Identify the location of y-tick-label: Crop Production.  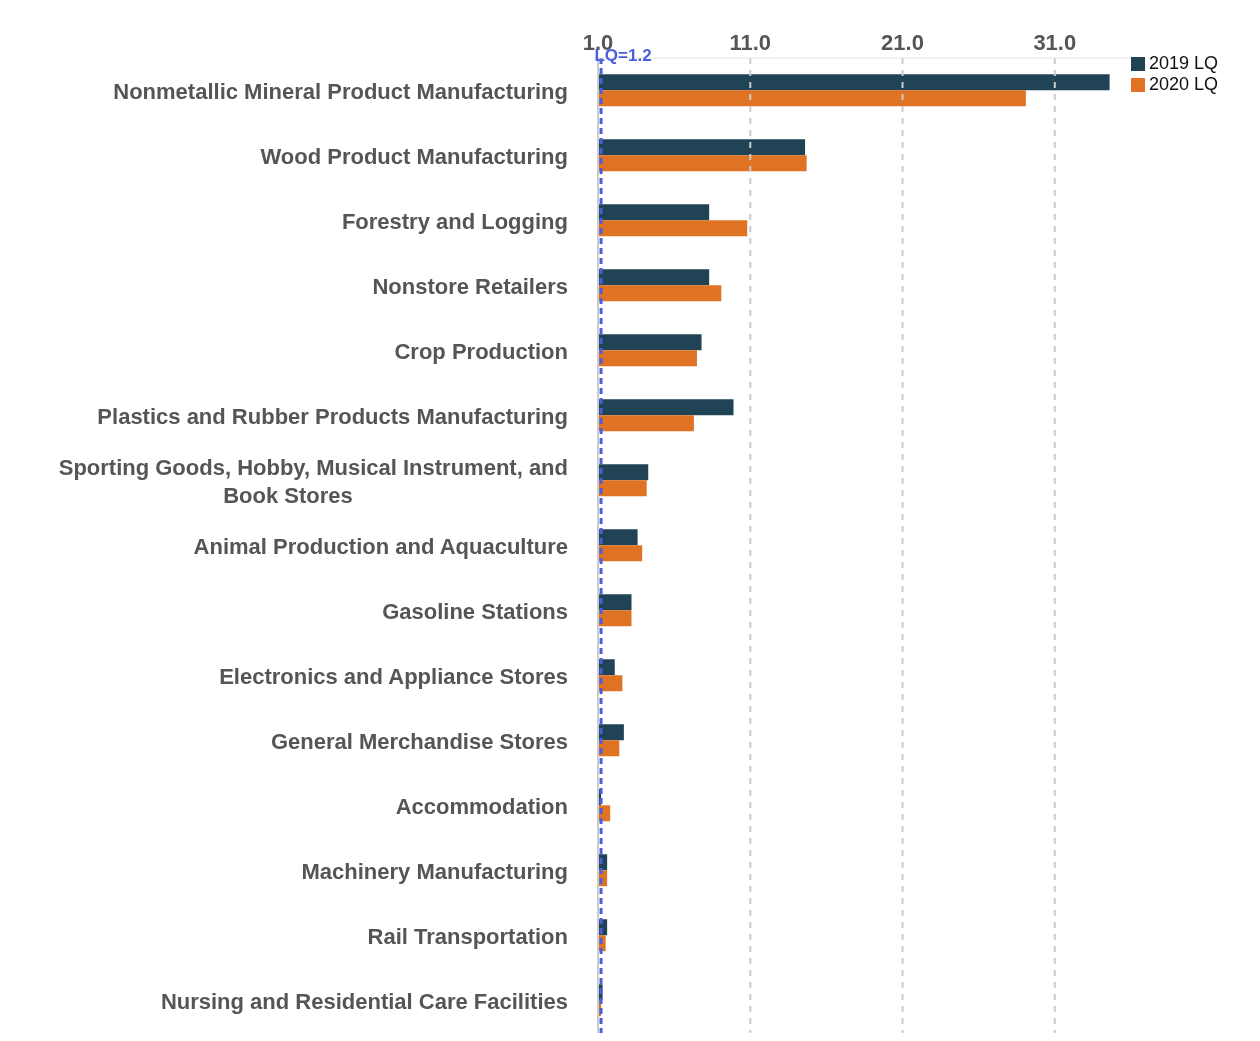
(481, 351).